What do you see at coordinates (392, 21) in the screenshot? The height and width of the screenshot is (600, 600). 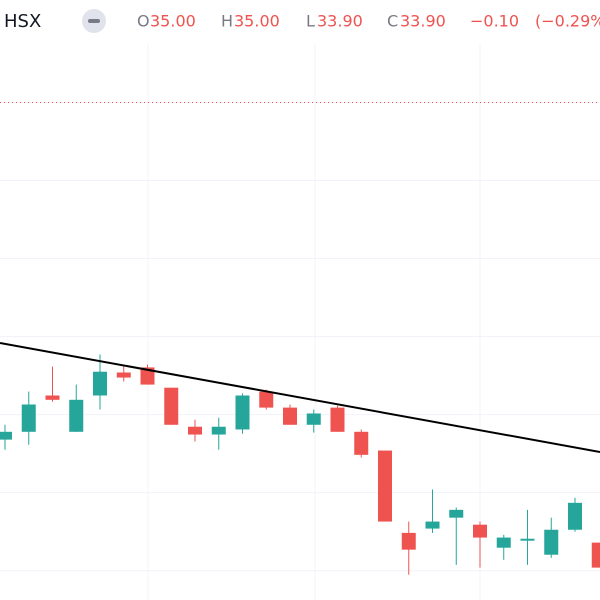 I see `close-label: C` at bounding box center [392, 21].